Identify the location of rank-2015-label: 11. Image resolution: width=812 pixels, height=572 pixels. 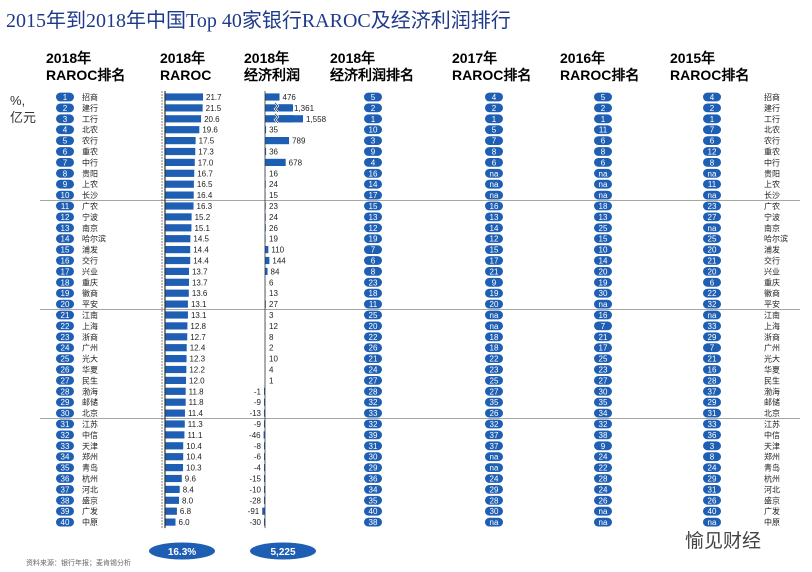
(712, 184).